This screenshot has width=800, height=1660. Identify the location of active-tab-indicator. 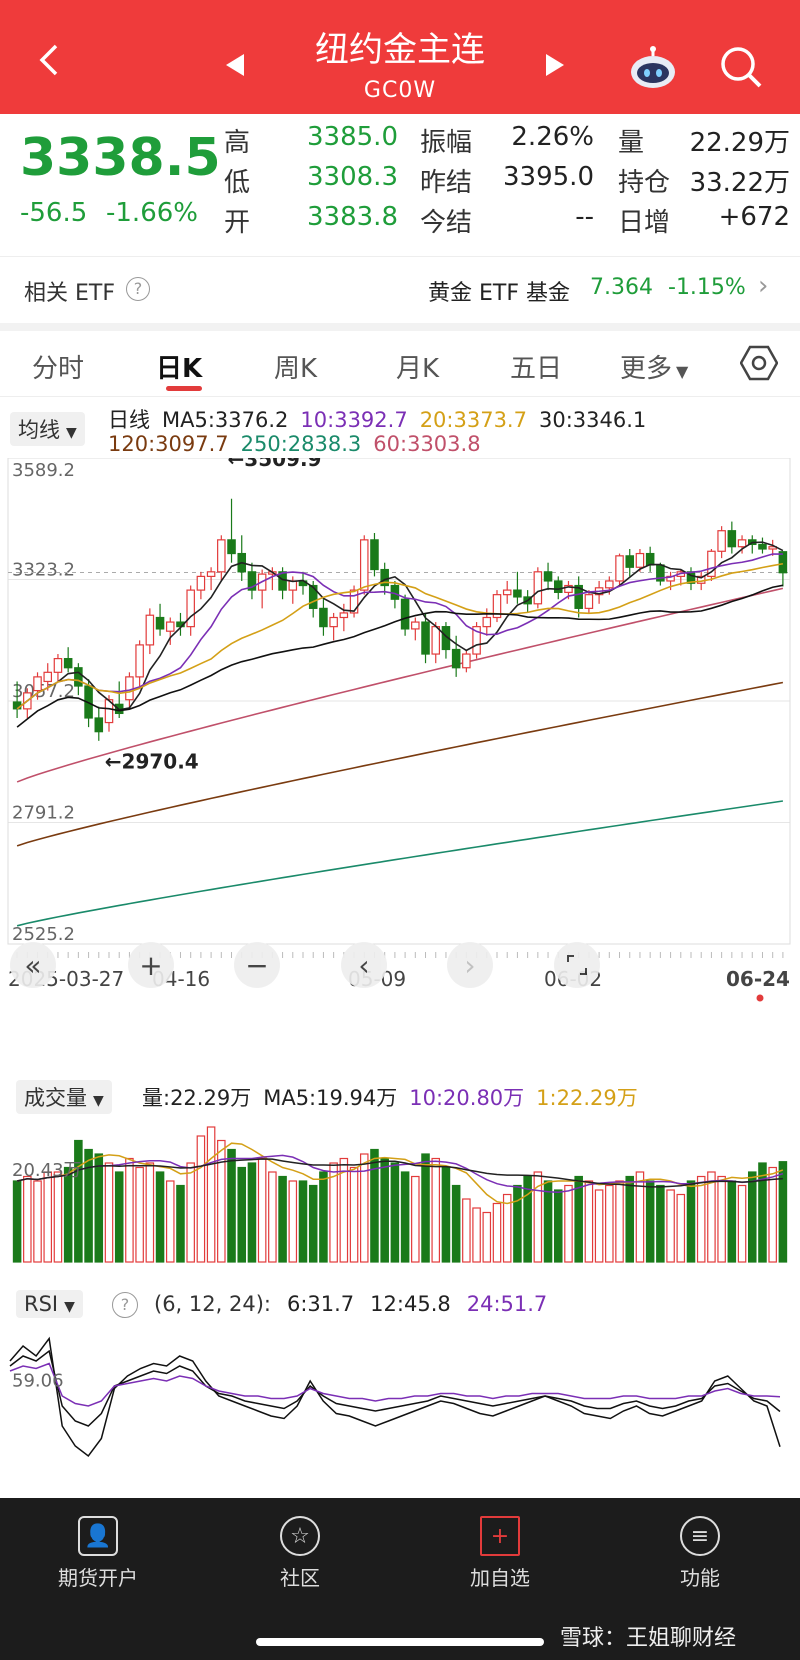
(184, 388).